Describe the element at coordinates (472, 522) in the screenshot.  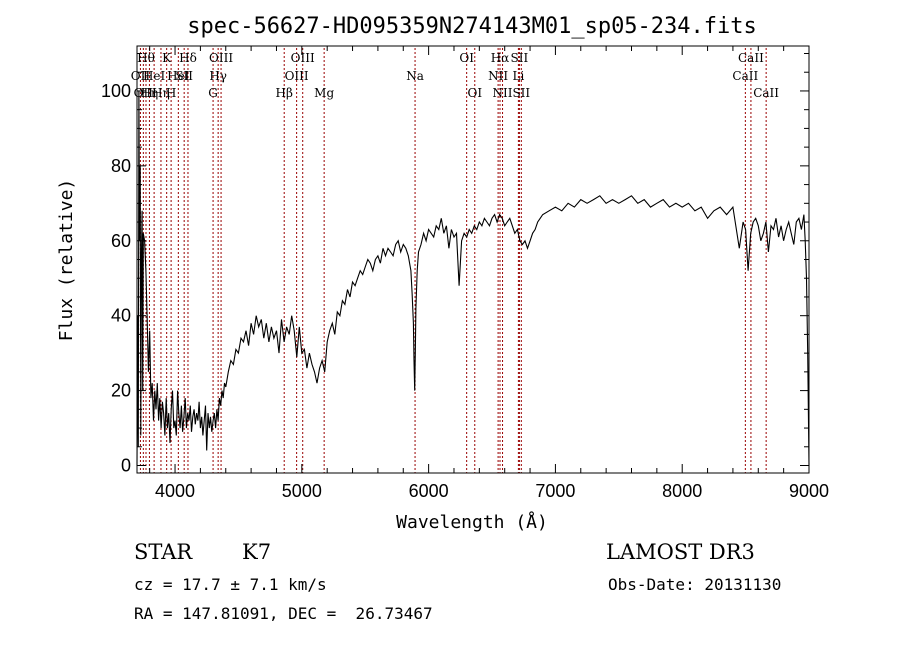
I see `x-axis-label: Wavelength (Å)` at that location.